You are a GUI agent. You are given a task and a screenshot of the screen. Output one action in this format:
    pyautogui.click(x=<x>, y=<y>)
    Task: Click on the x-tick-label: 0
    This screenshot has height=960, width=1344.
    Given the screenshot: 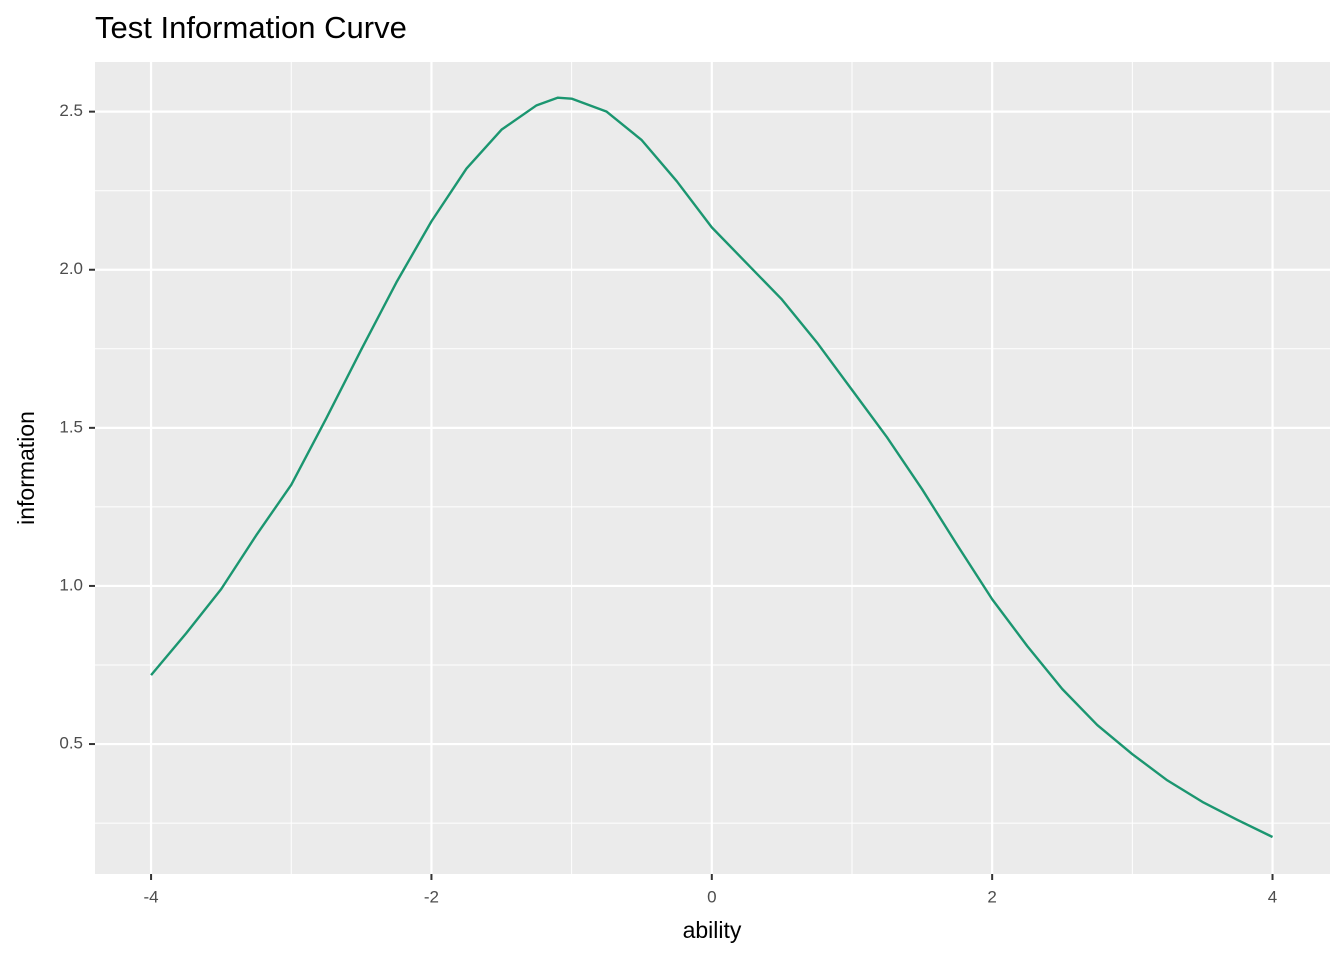 What is the action you would take?
    pyautogui.click(x=711, y=896)
    